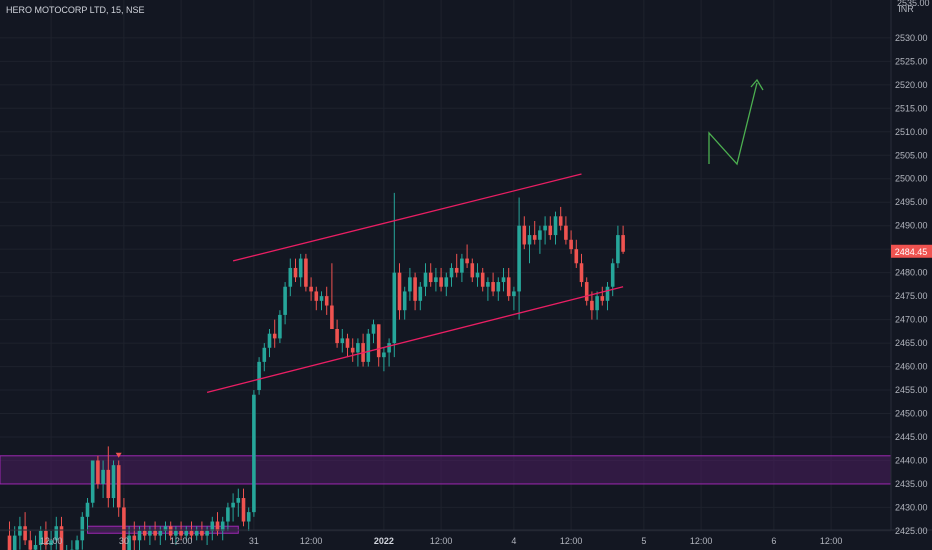 The image size is (932, 550). Describe the element at coordinates (911, 108) in the screenshot. I see `price-tick-label: 2515.00` at that location.